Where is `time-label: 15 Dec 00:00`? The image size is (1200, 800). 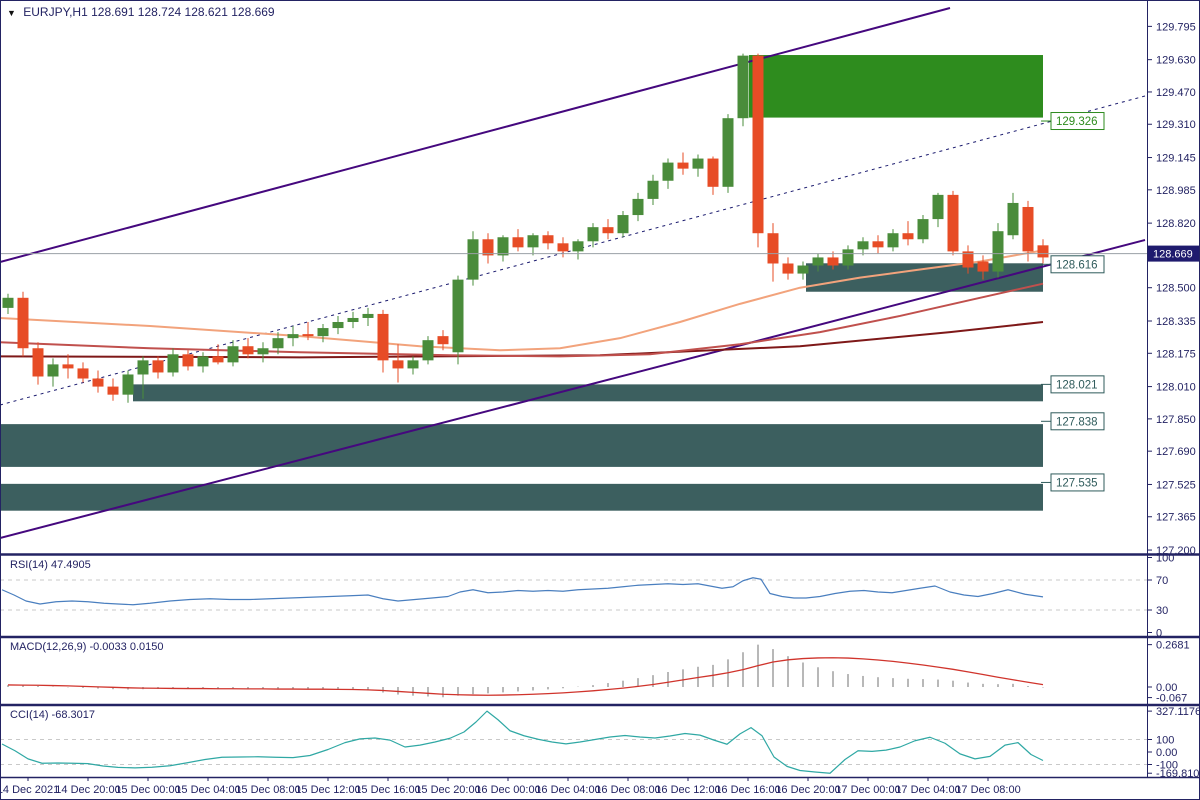 time-label: 15 Dec 00:00 is located at coordinates (147, 790).